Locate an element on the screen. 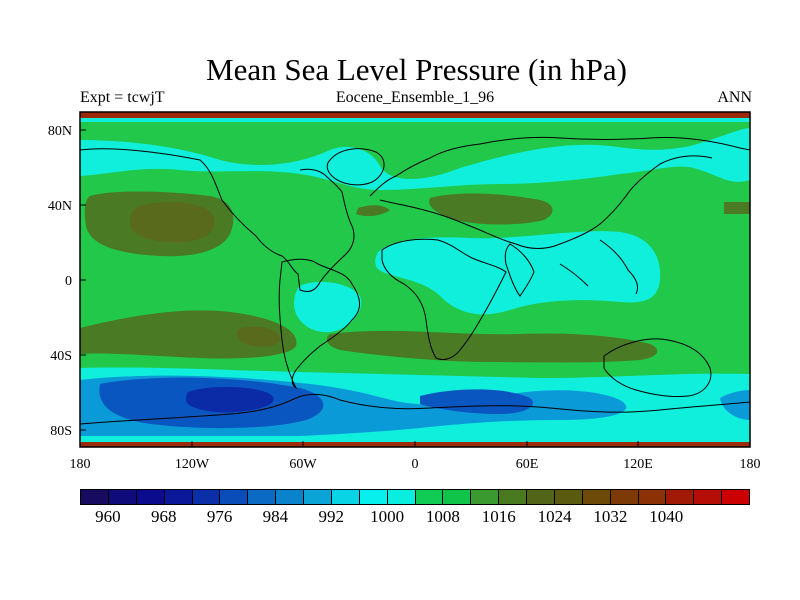 This screenshot has width=800, height=600. colorbar-label: 1024 is located at coordinates (554, 516).